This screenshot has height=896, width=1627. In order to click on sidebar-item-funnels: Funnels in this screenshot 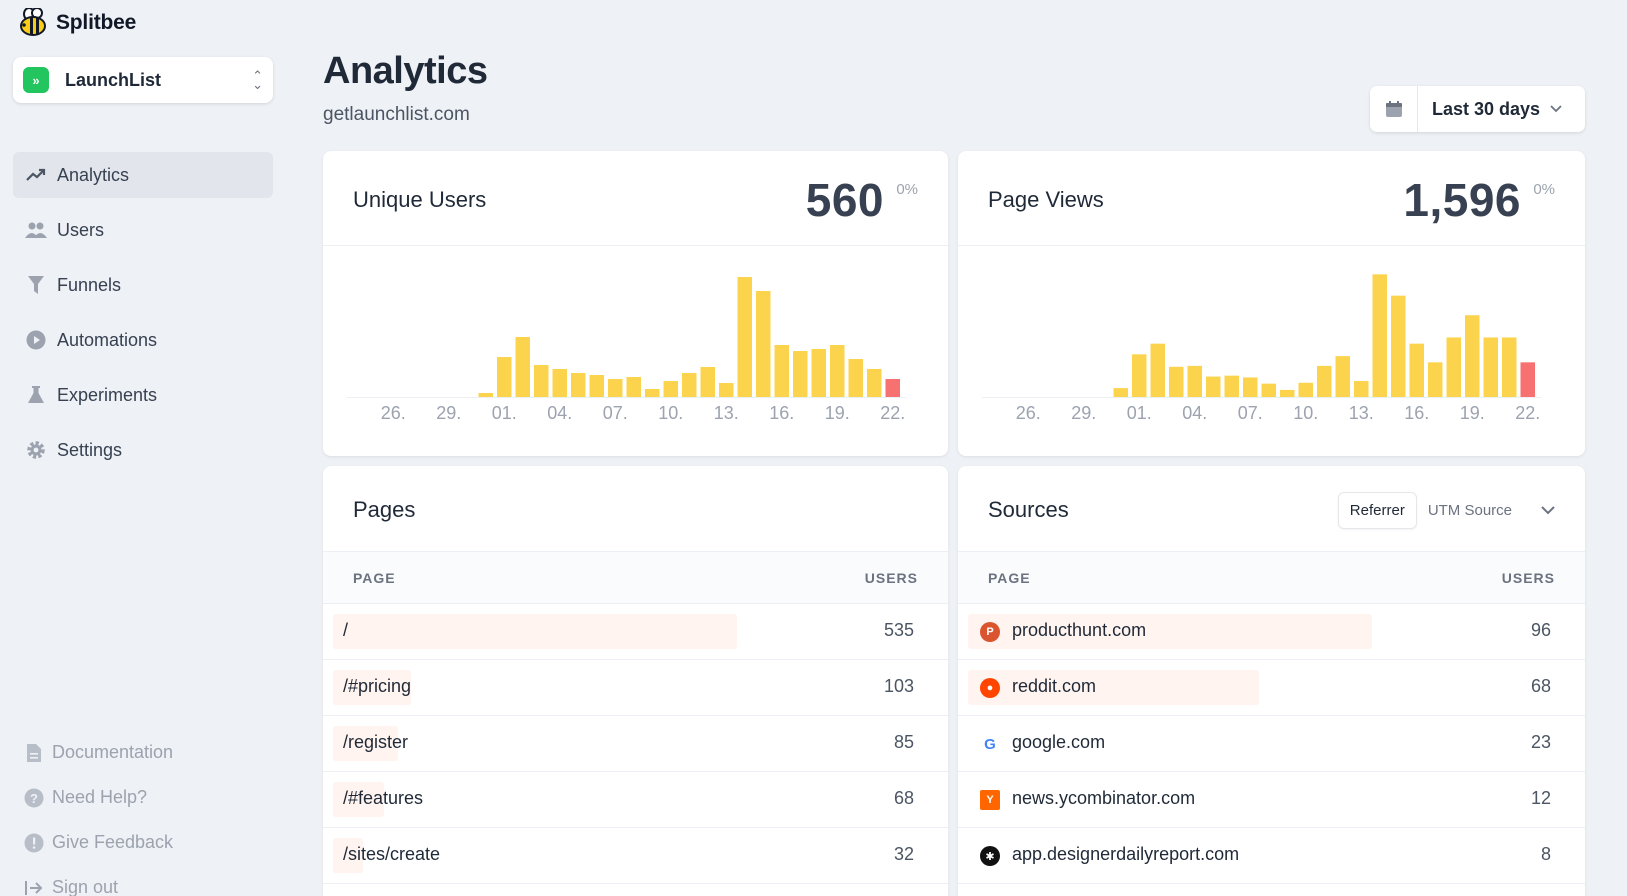, I will do `click(143, 285)`.